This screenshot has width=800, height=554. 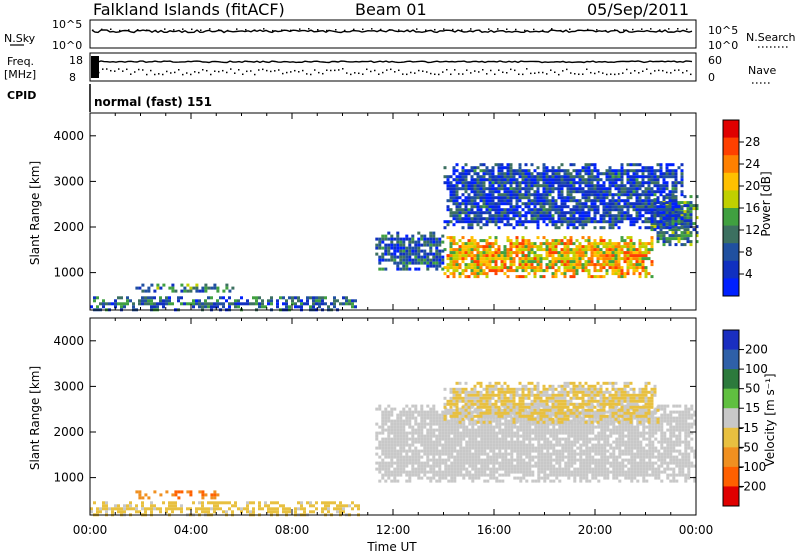 I want to click on nsearch-point, so click(x=381, y=29).